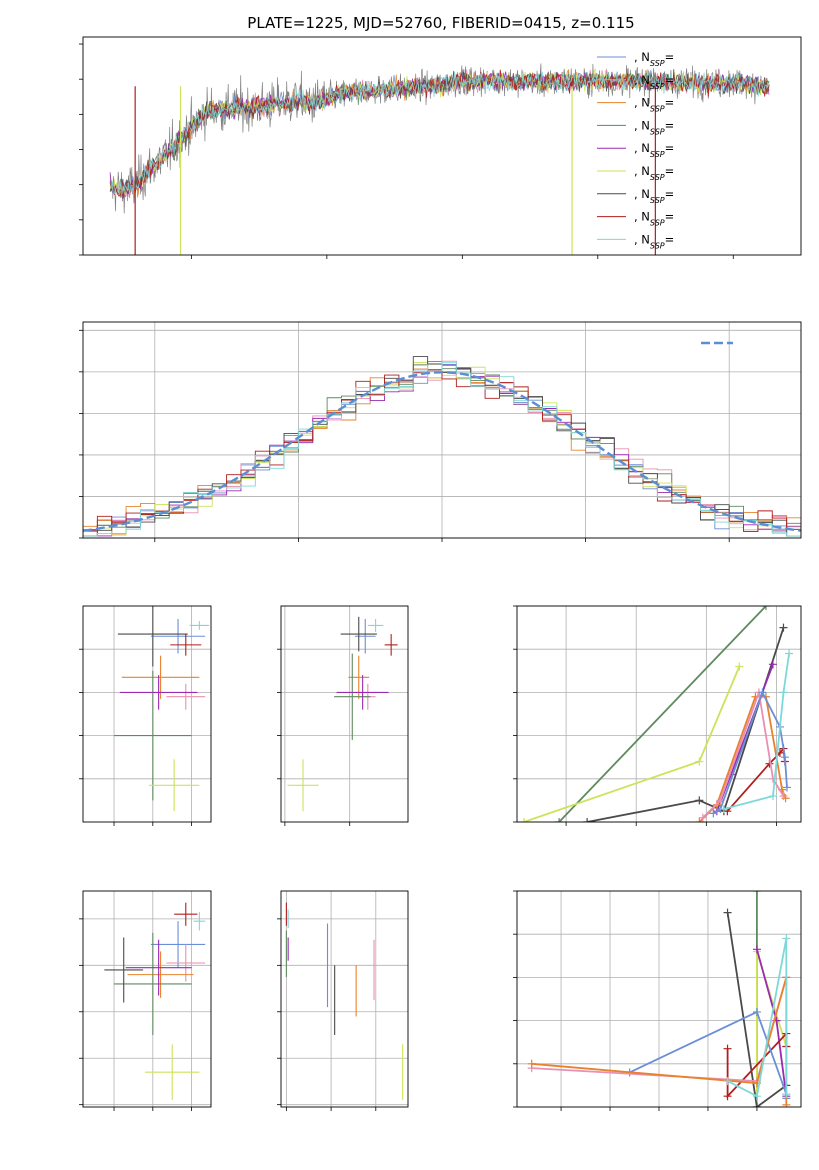 This screenshot has height=1170, width=819. What do you see at coordinates (439, 133) in the screenshot?
I see `model-spectrum-kroupa-stelib` at bounding box center [439, 133].